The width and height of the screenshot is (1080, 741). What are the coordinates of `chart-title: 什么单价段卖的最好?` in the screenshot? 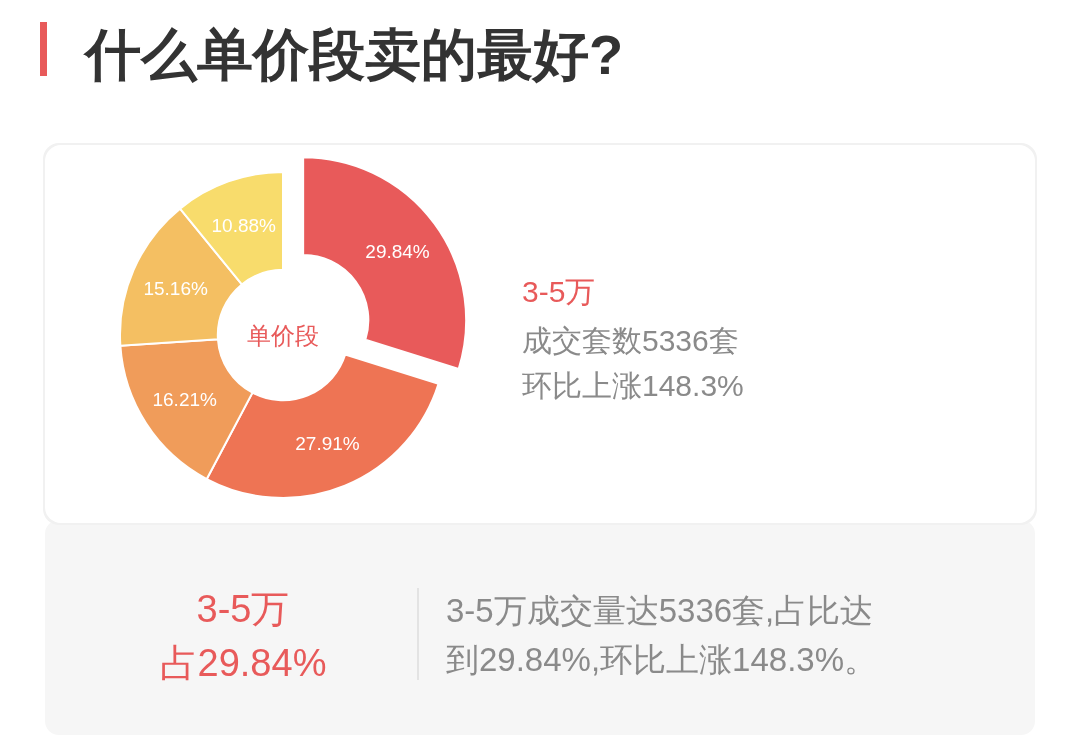 It's located at (353, 54).